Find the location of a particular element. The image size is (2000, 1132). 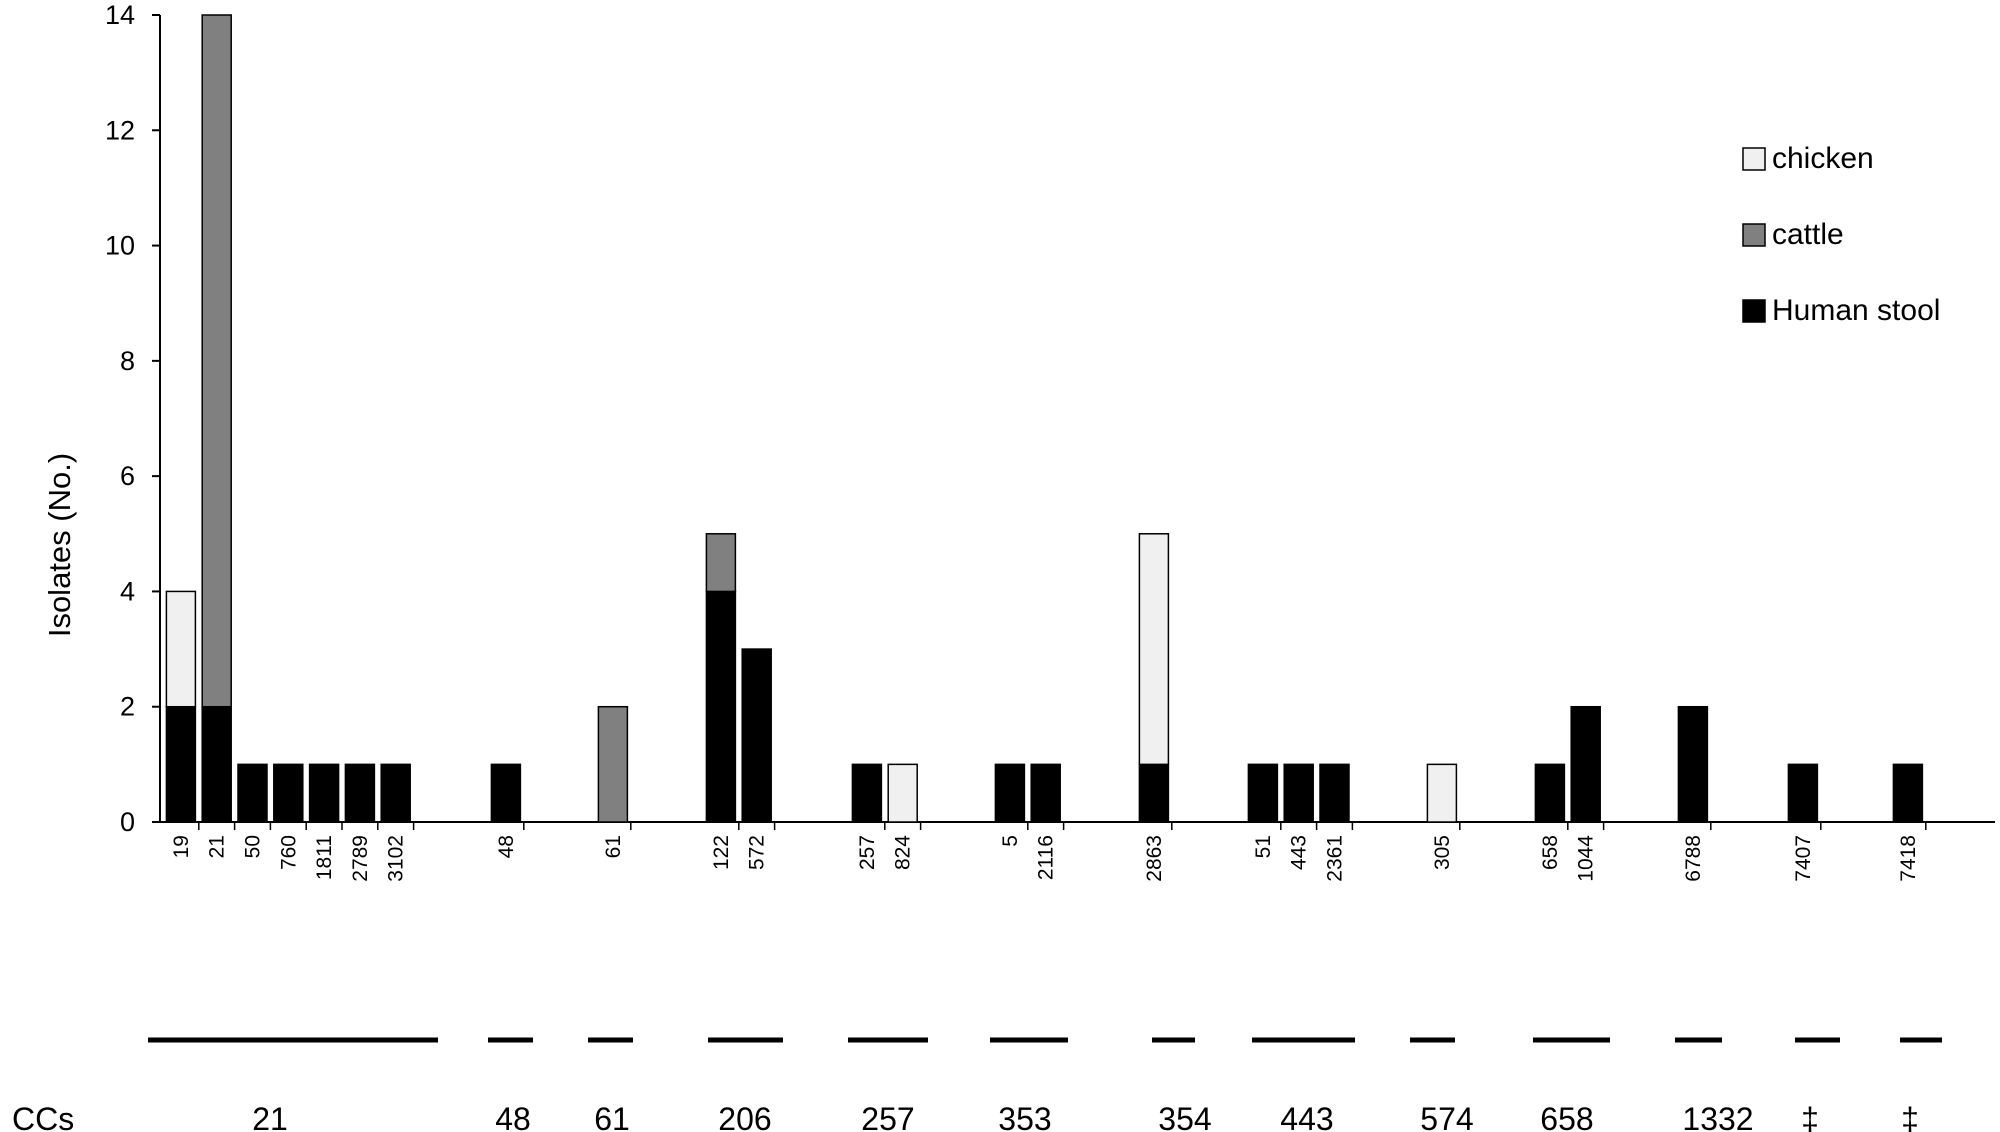

group-label: 257 is located at coordinates (887, 1116).